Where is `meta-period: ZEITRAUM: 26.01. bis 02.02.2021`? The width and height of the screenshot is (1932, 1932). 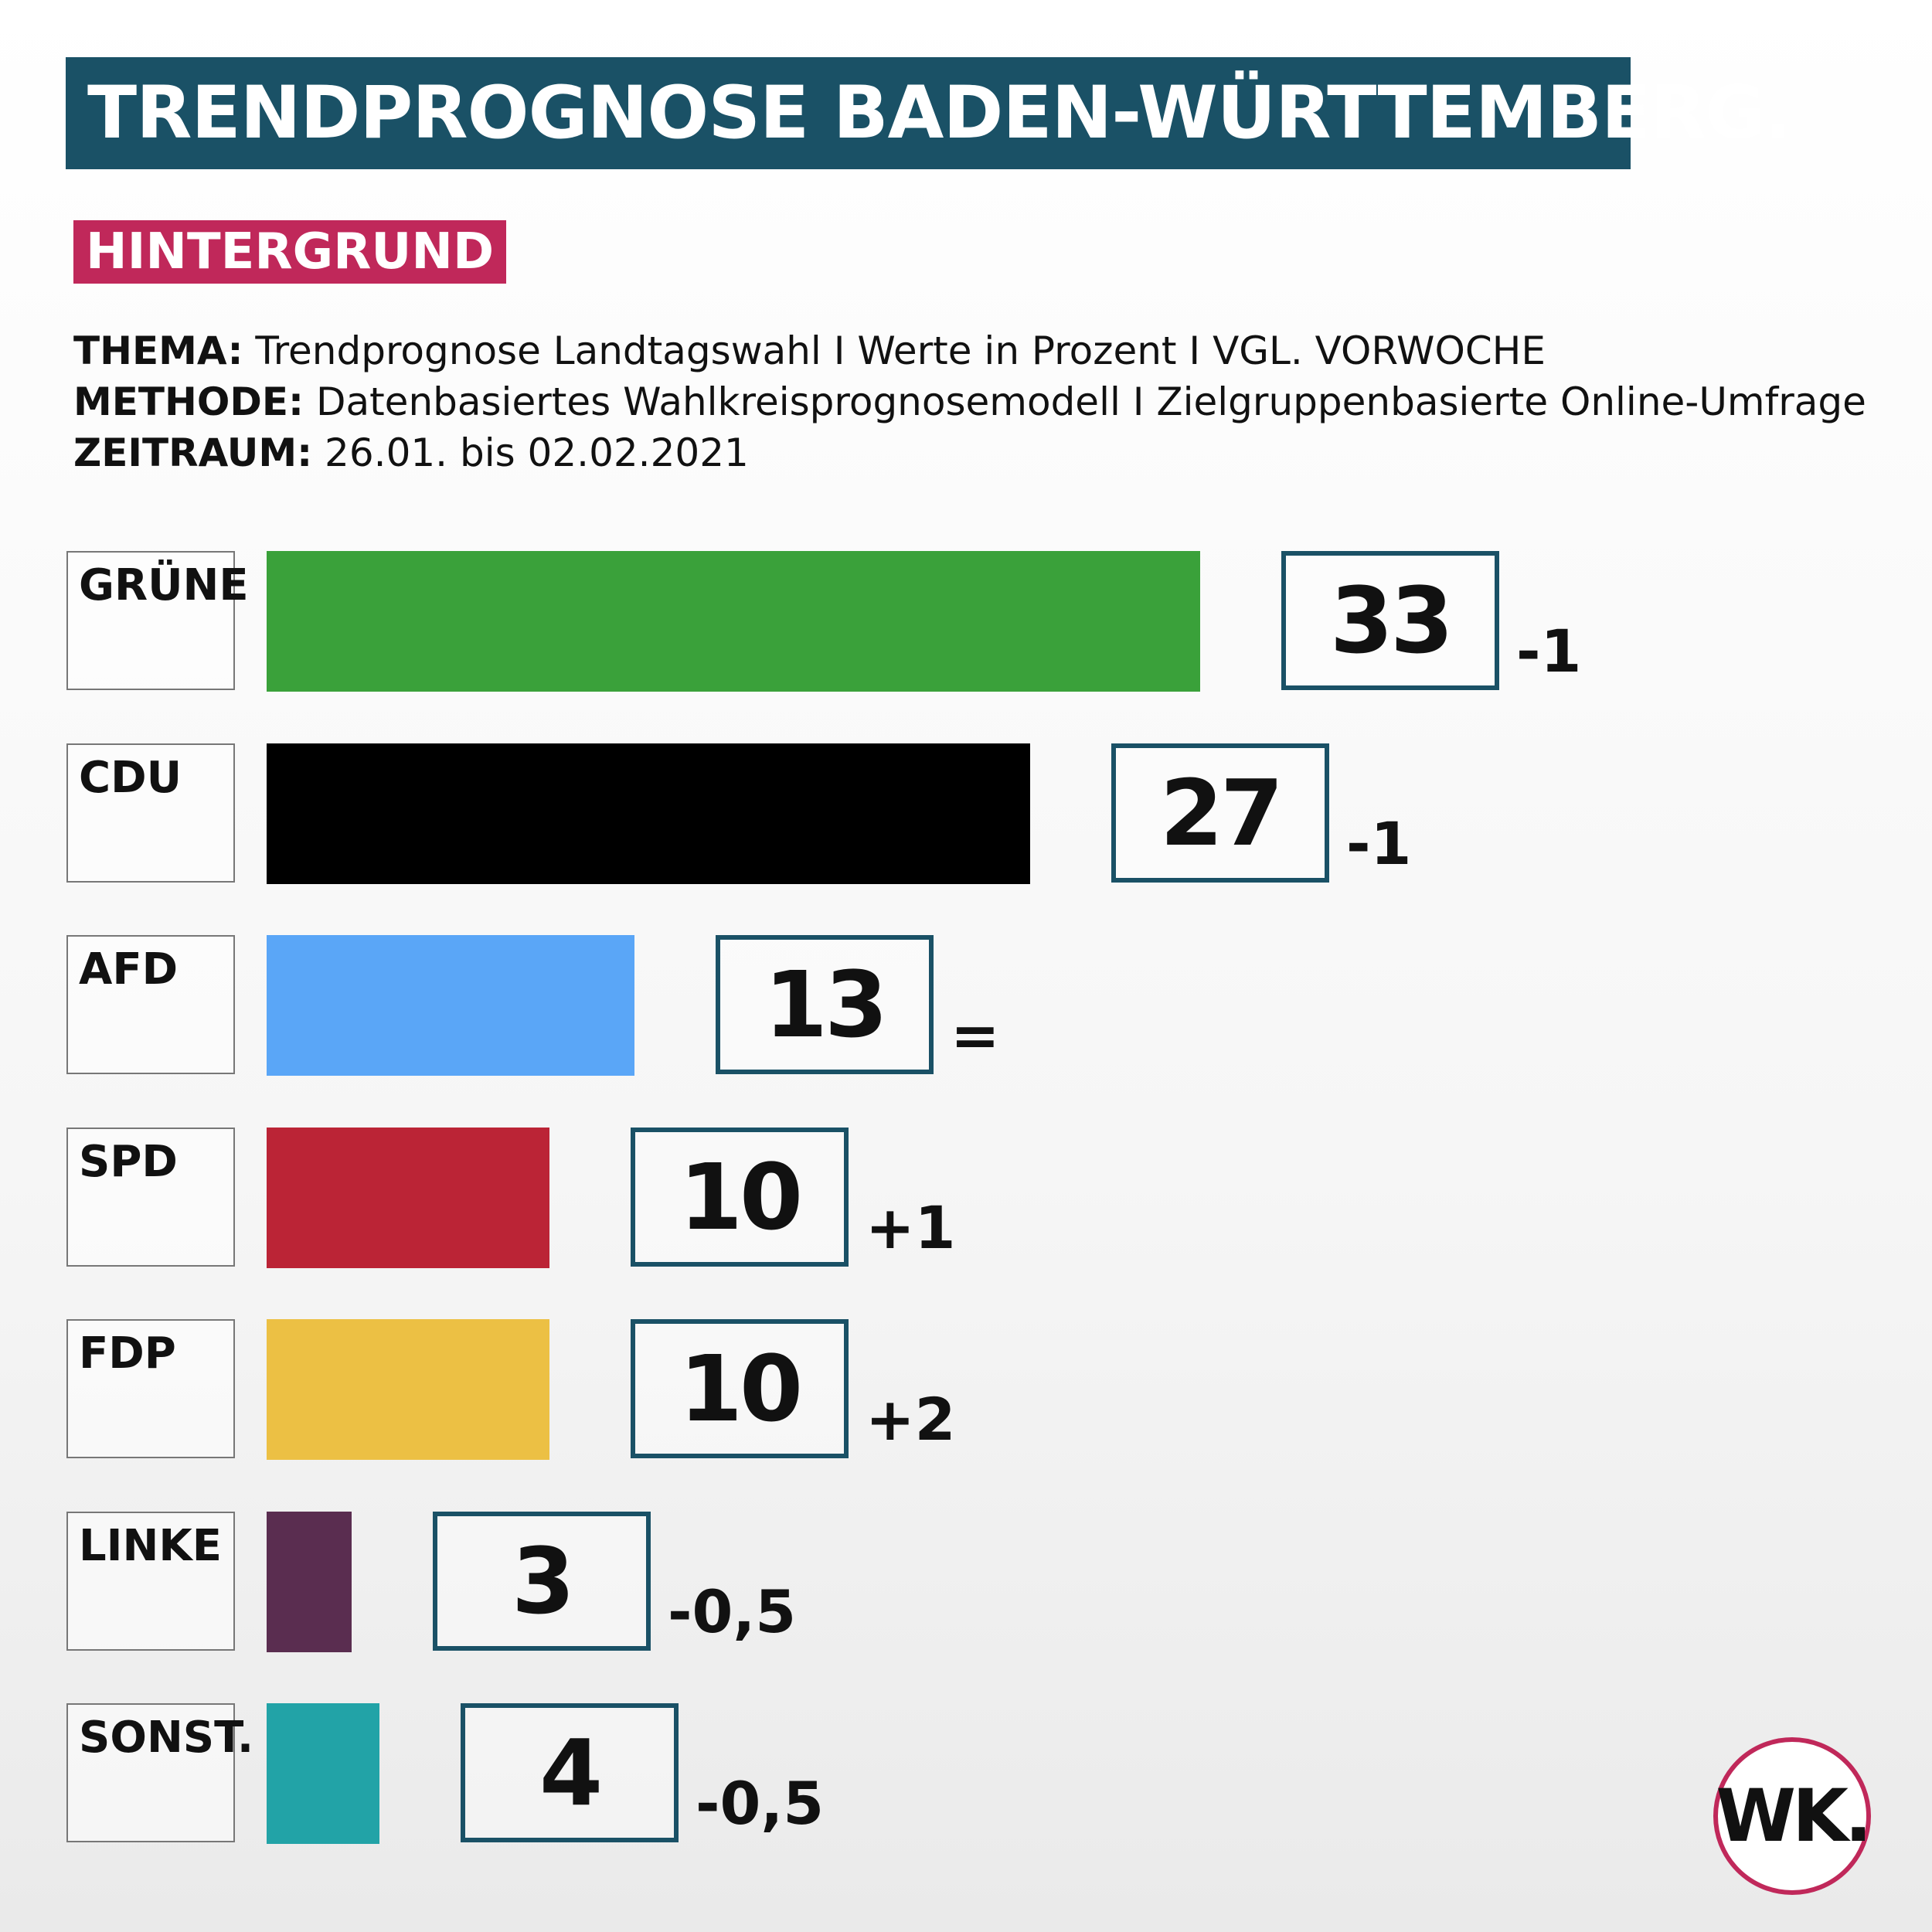
meta-period: ZEITRAUM: 26.01. bis 02.02.2021 is located at coordinates (411, 453).